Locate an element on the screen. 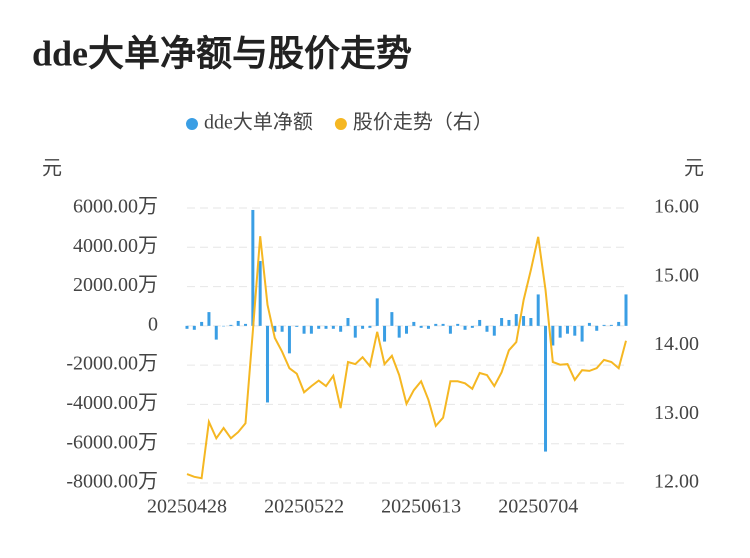 This screenshot has height=558, width=750. legend-label: dde大单净额 is located at coordinates (258, 122).